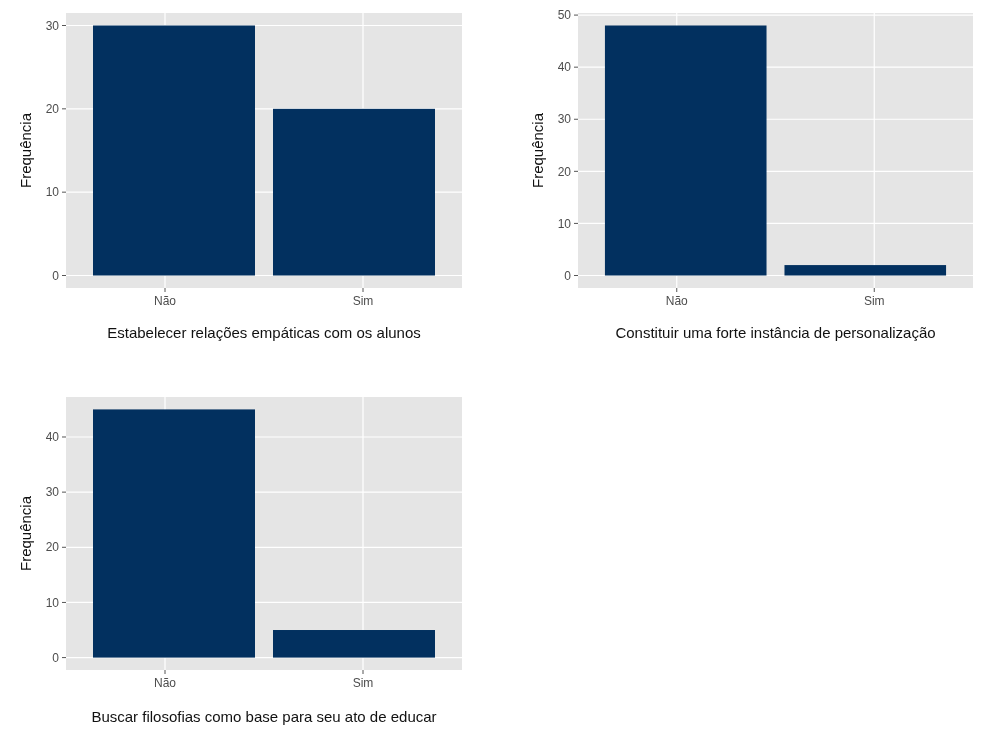 The width and height of the screenshot is (1003, 729). I want to click on y-tick-label: 50, so click(564, 15).